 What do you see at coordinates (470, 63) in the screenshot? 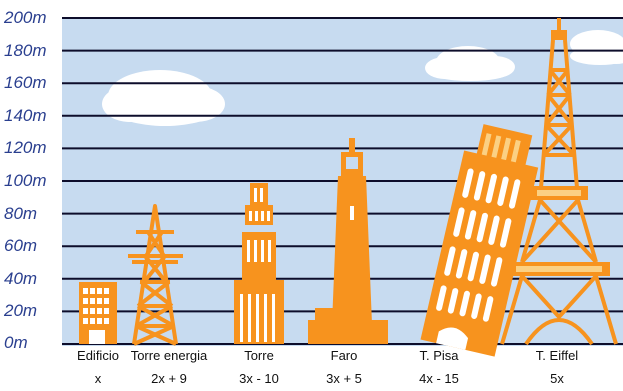
I see `cloud-center` at bounding box center [470, 63].